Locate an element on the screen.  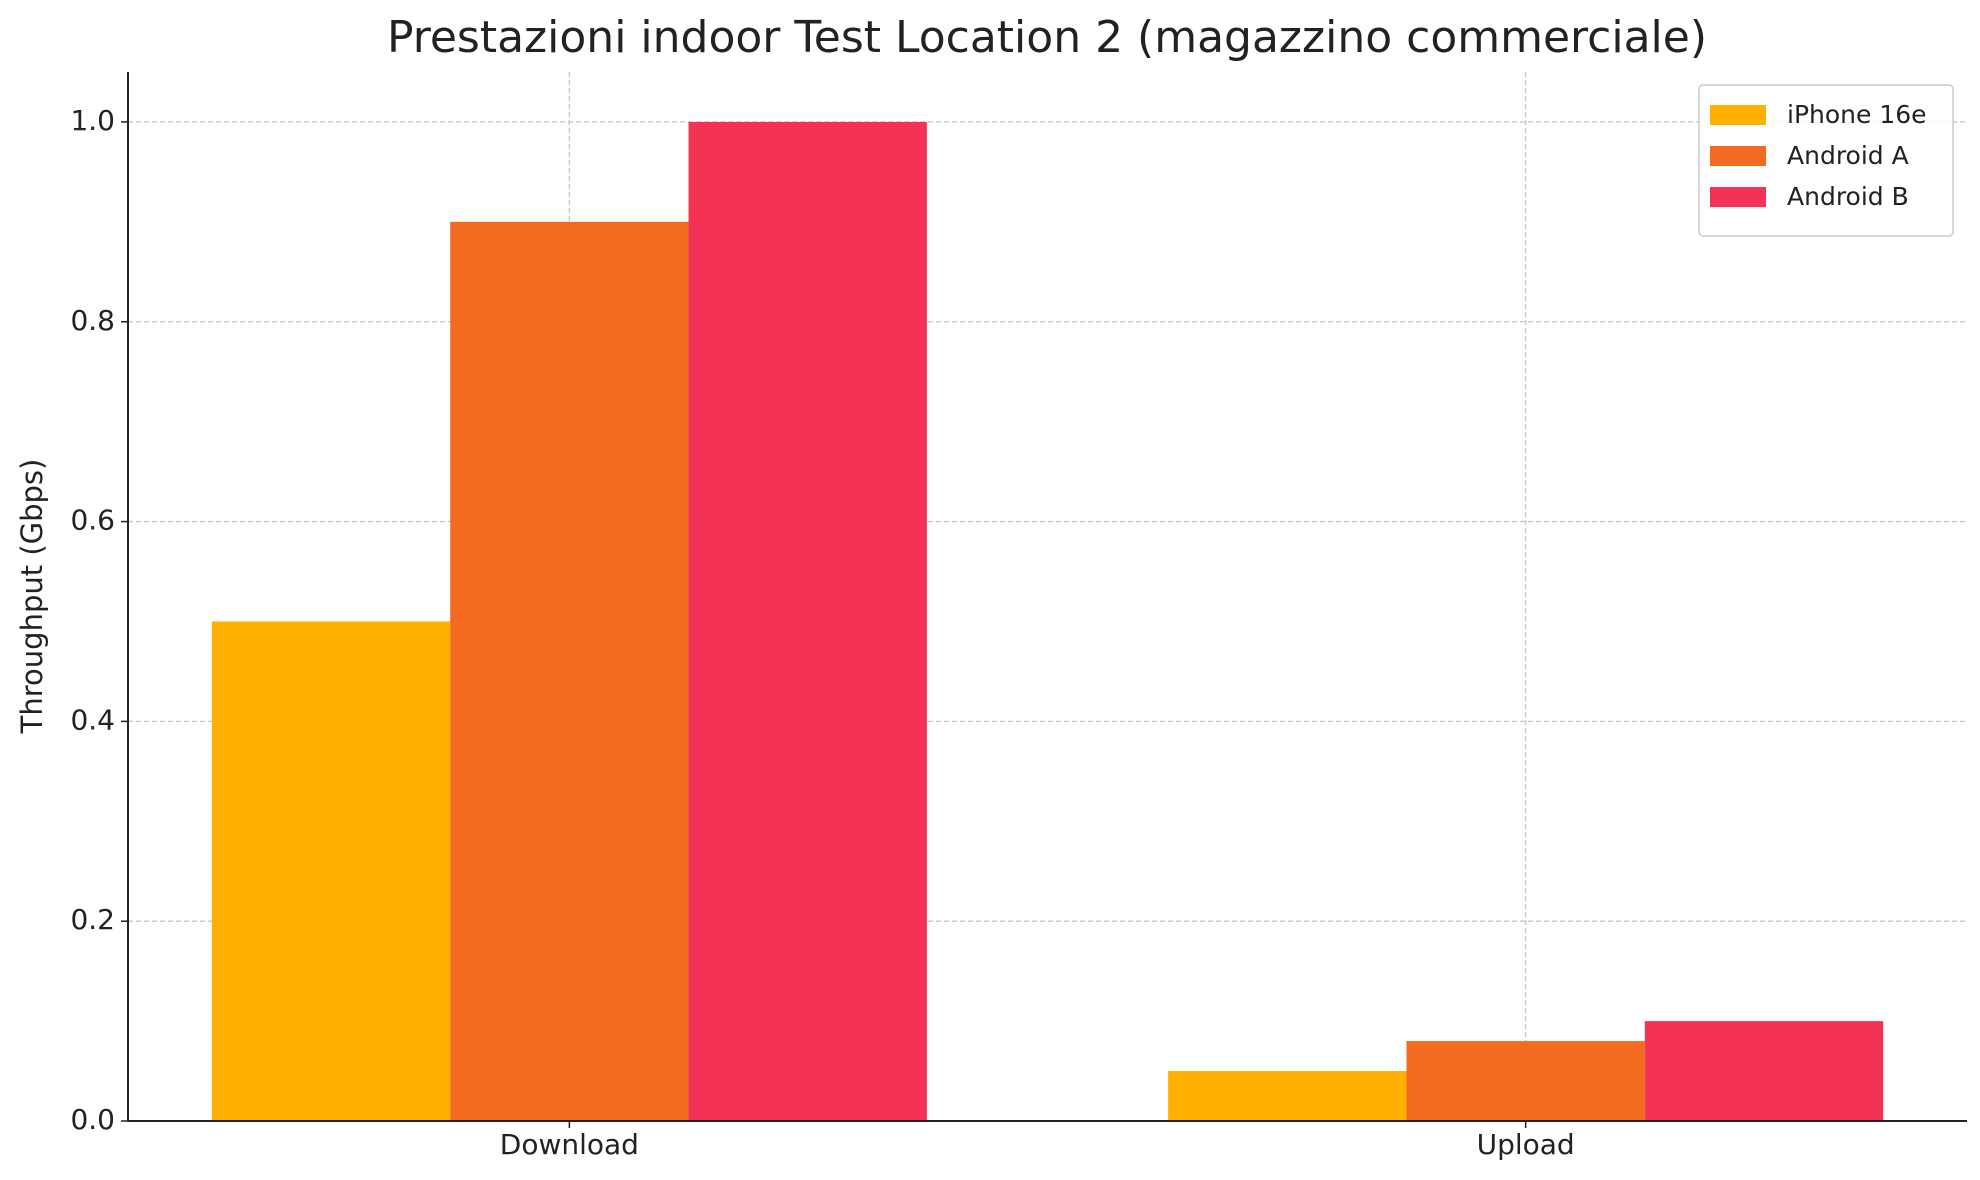
y-tick-label: 0.2 is located at coordinates (92, 919).